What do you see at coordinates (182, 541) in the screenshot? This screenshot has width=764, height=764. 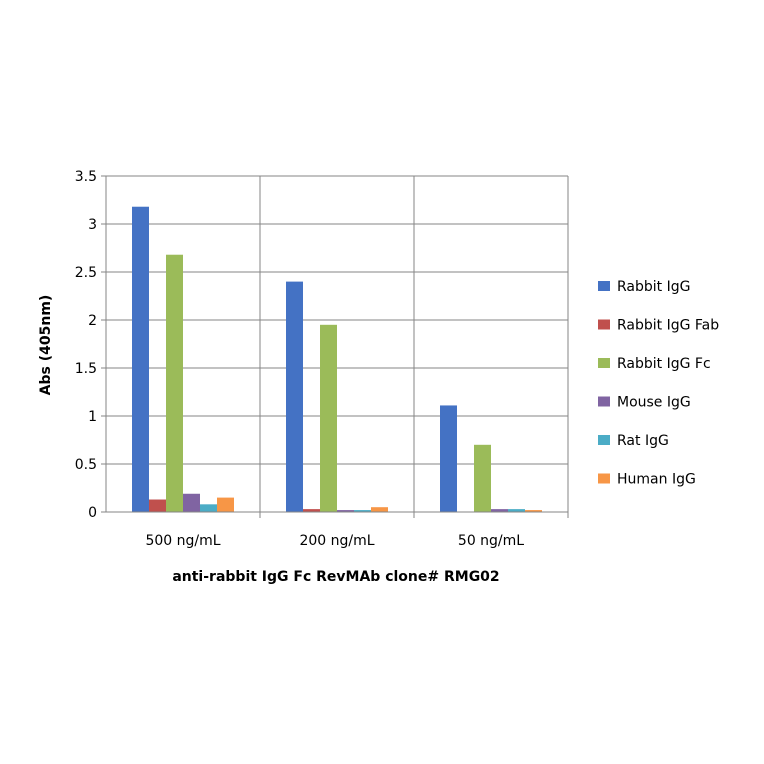 I see `x-tick-label: 500 ng/mL` at bounding box center [182, 541].